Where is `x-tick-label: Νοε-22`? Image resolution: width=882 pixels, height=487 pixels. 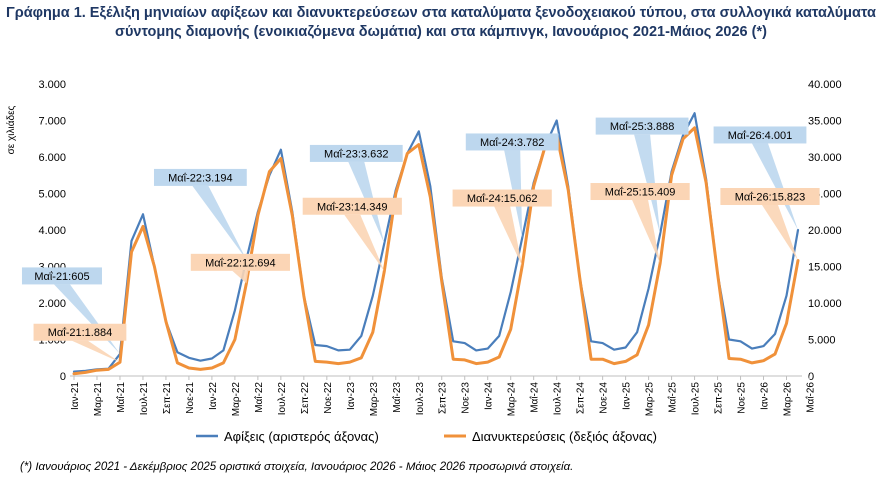
x-tick-label: Νοε-22 is located at coordinates (328, 398).